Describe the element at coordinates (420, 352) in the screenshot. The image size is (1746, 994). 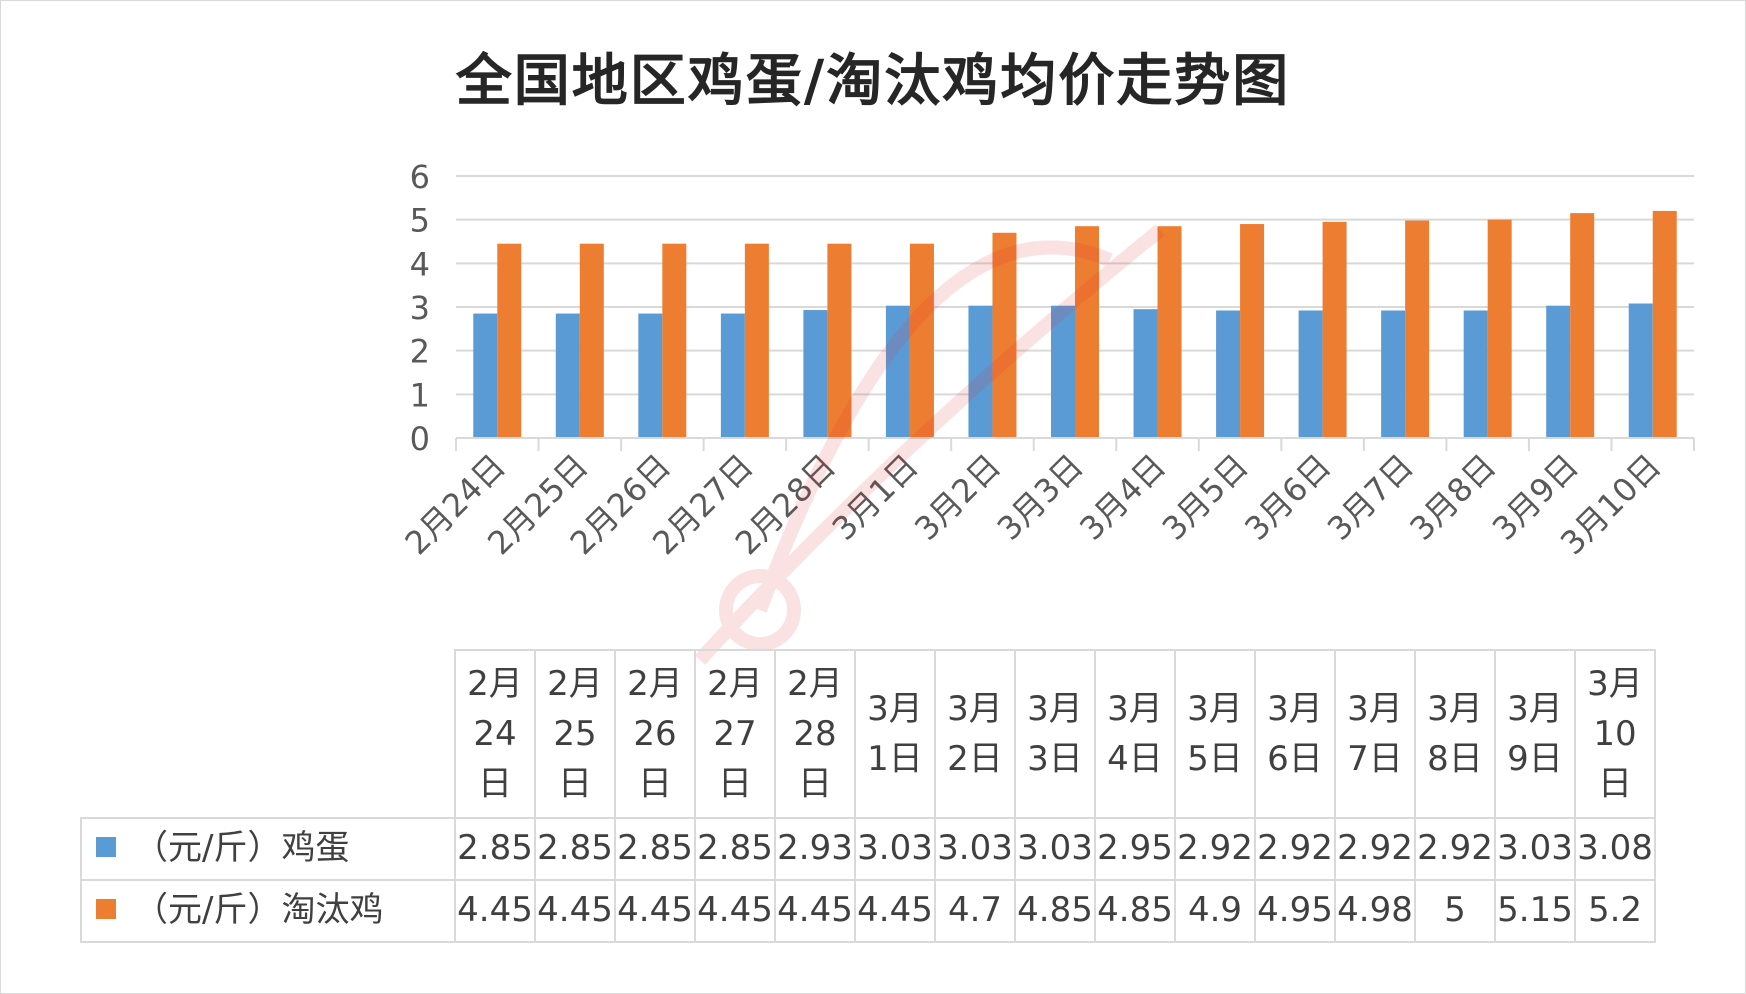
I see `y-tick-label: 2` at that location.